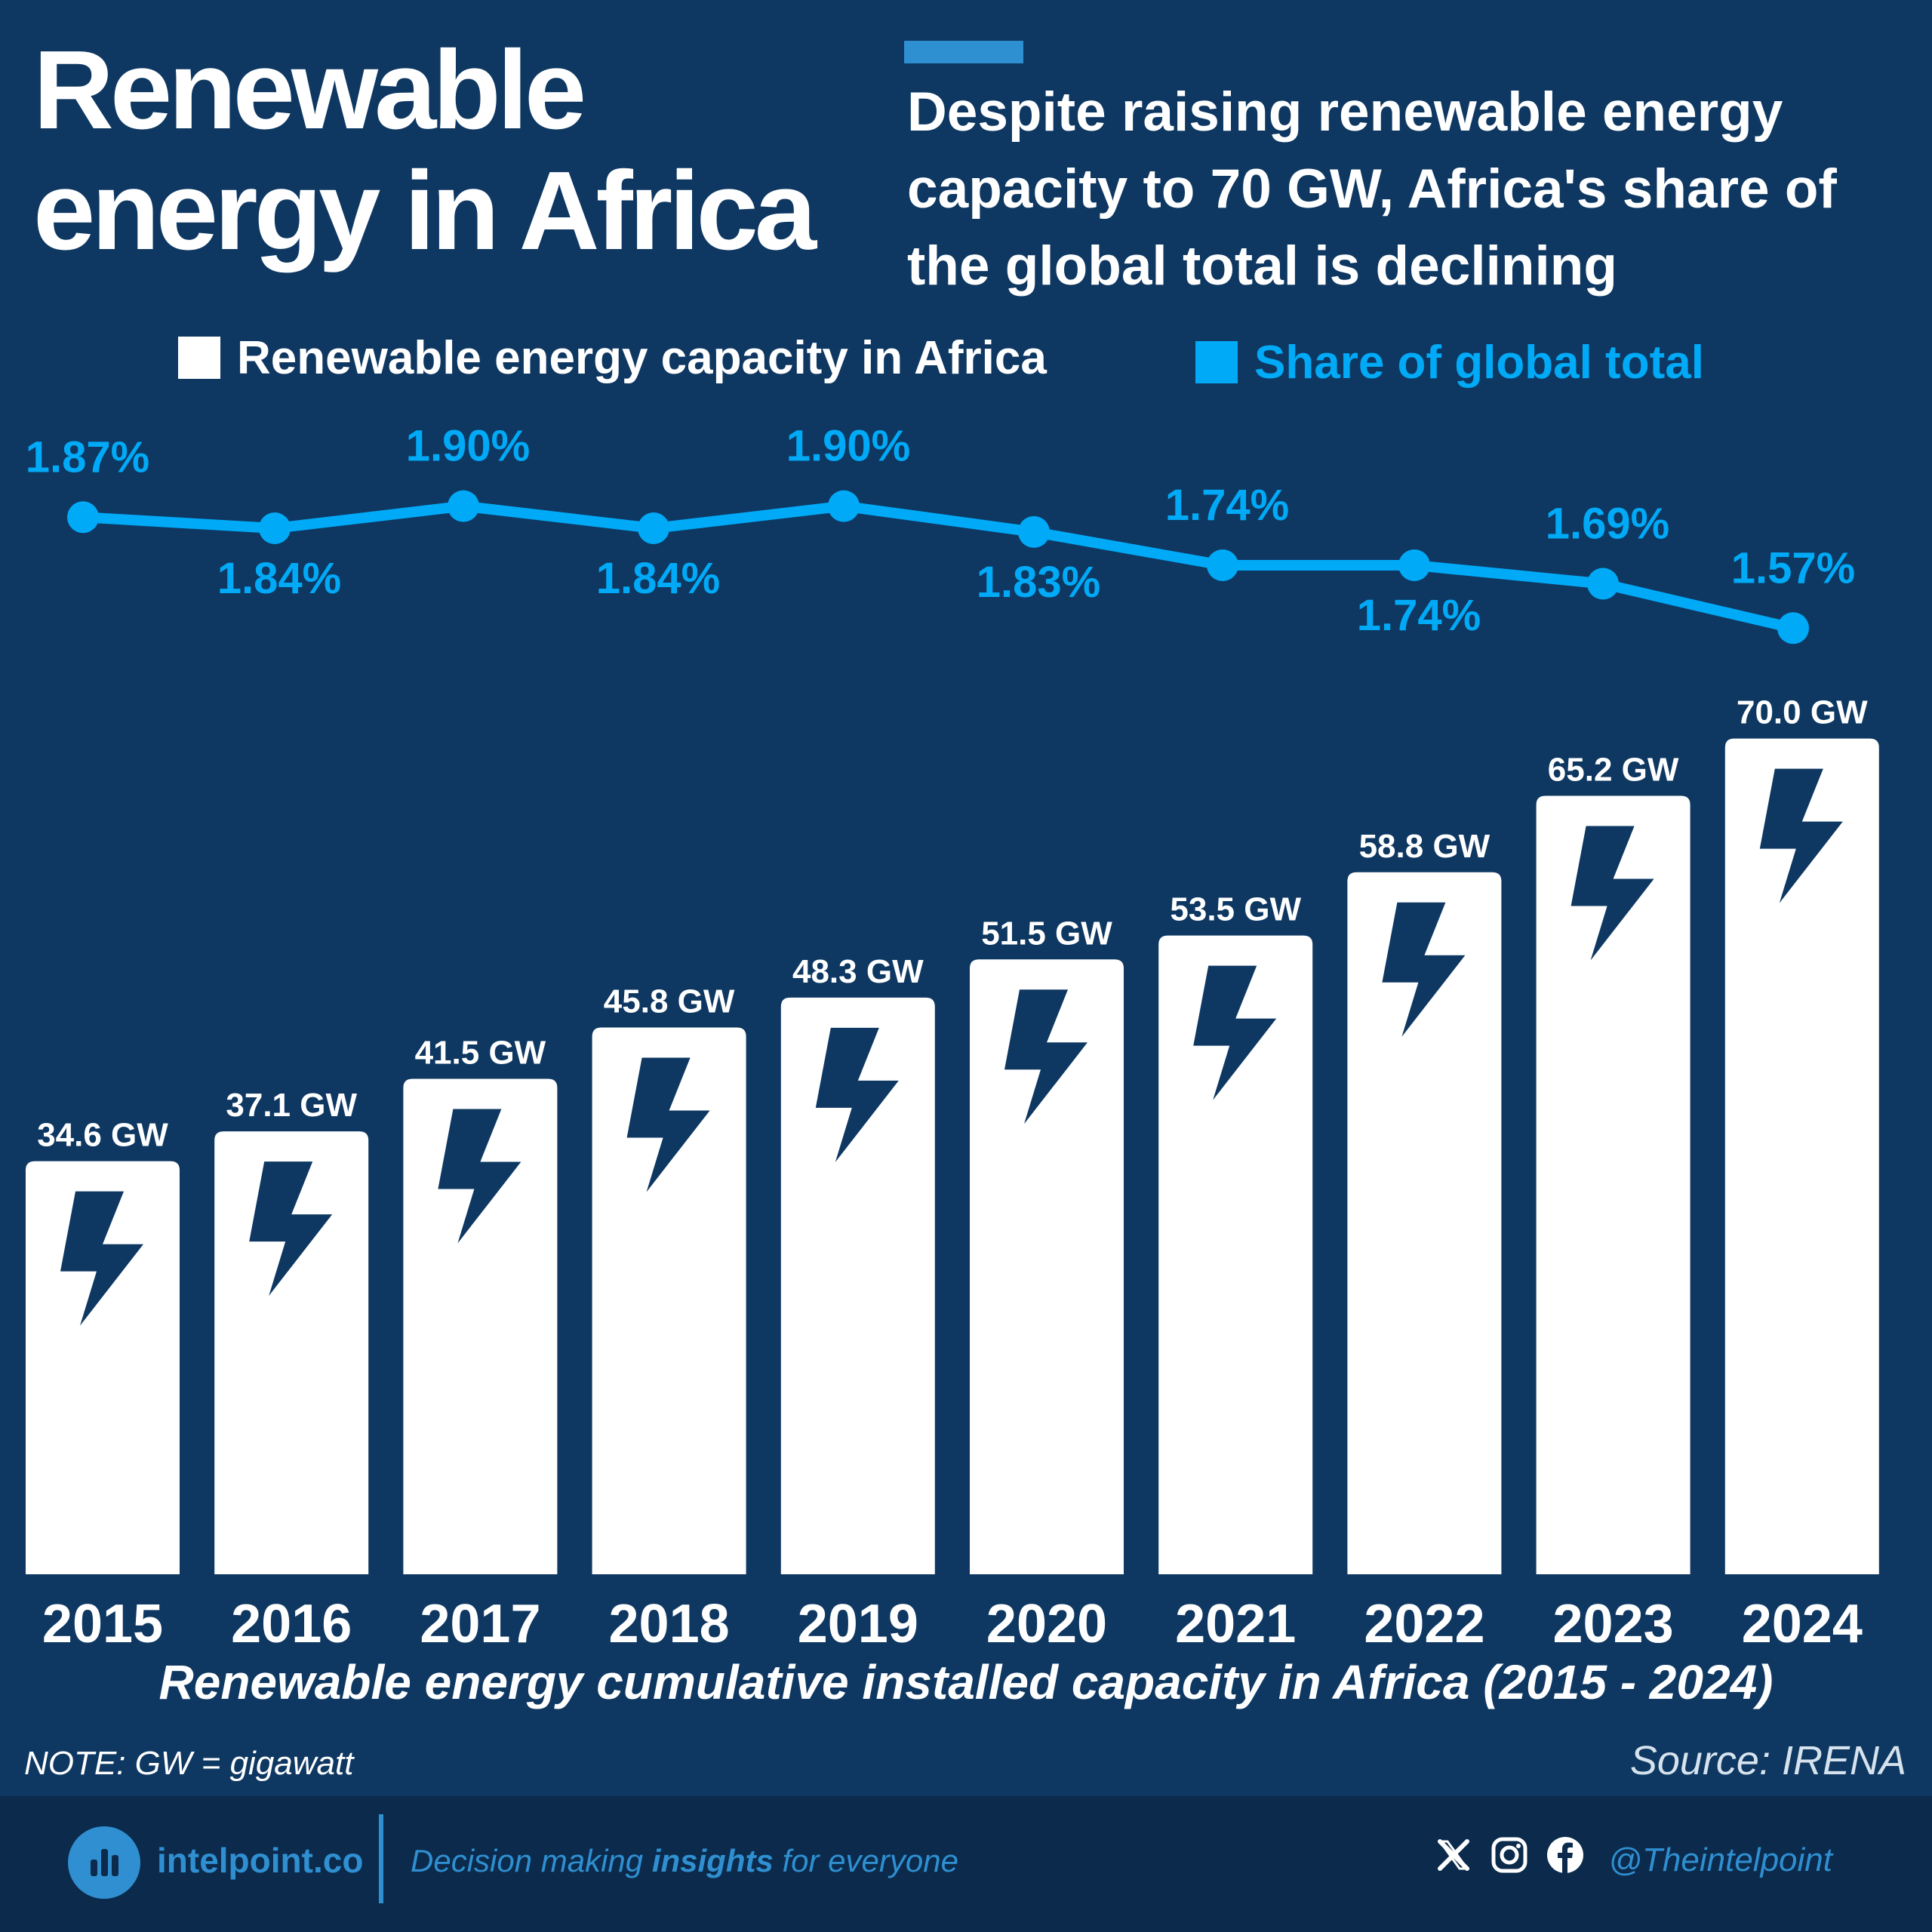 The width and height of the screenshot is (1932, 1932). I want to click on social-handle: @Theintelpoint, so click(1720, 1859).